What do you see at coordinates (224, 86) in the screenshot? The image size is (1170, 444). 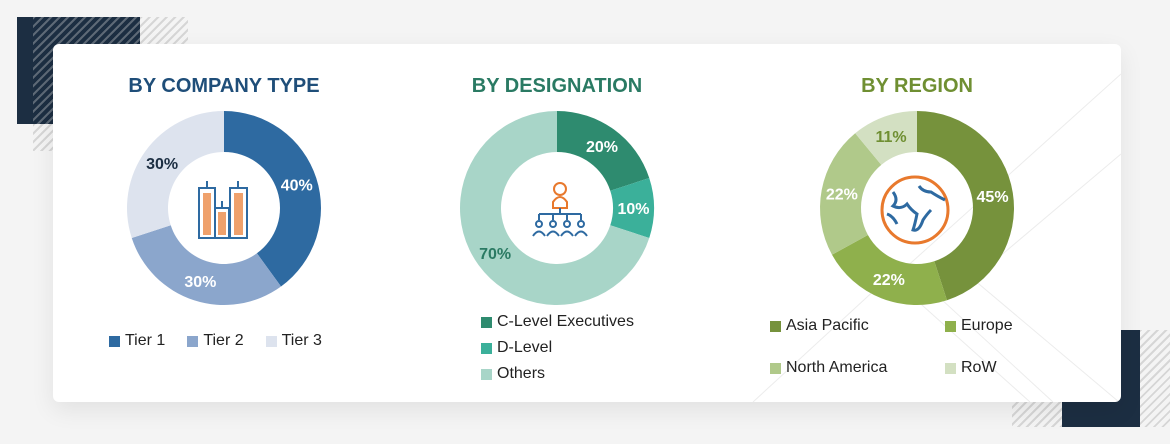 I see `chart-title-company-type: BY COMPANY TYPE` at bounding box center [224, 86].